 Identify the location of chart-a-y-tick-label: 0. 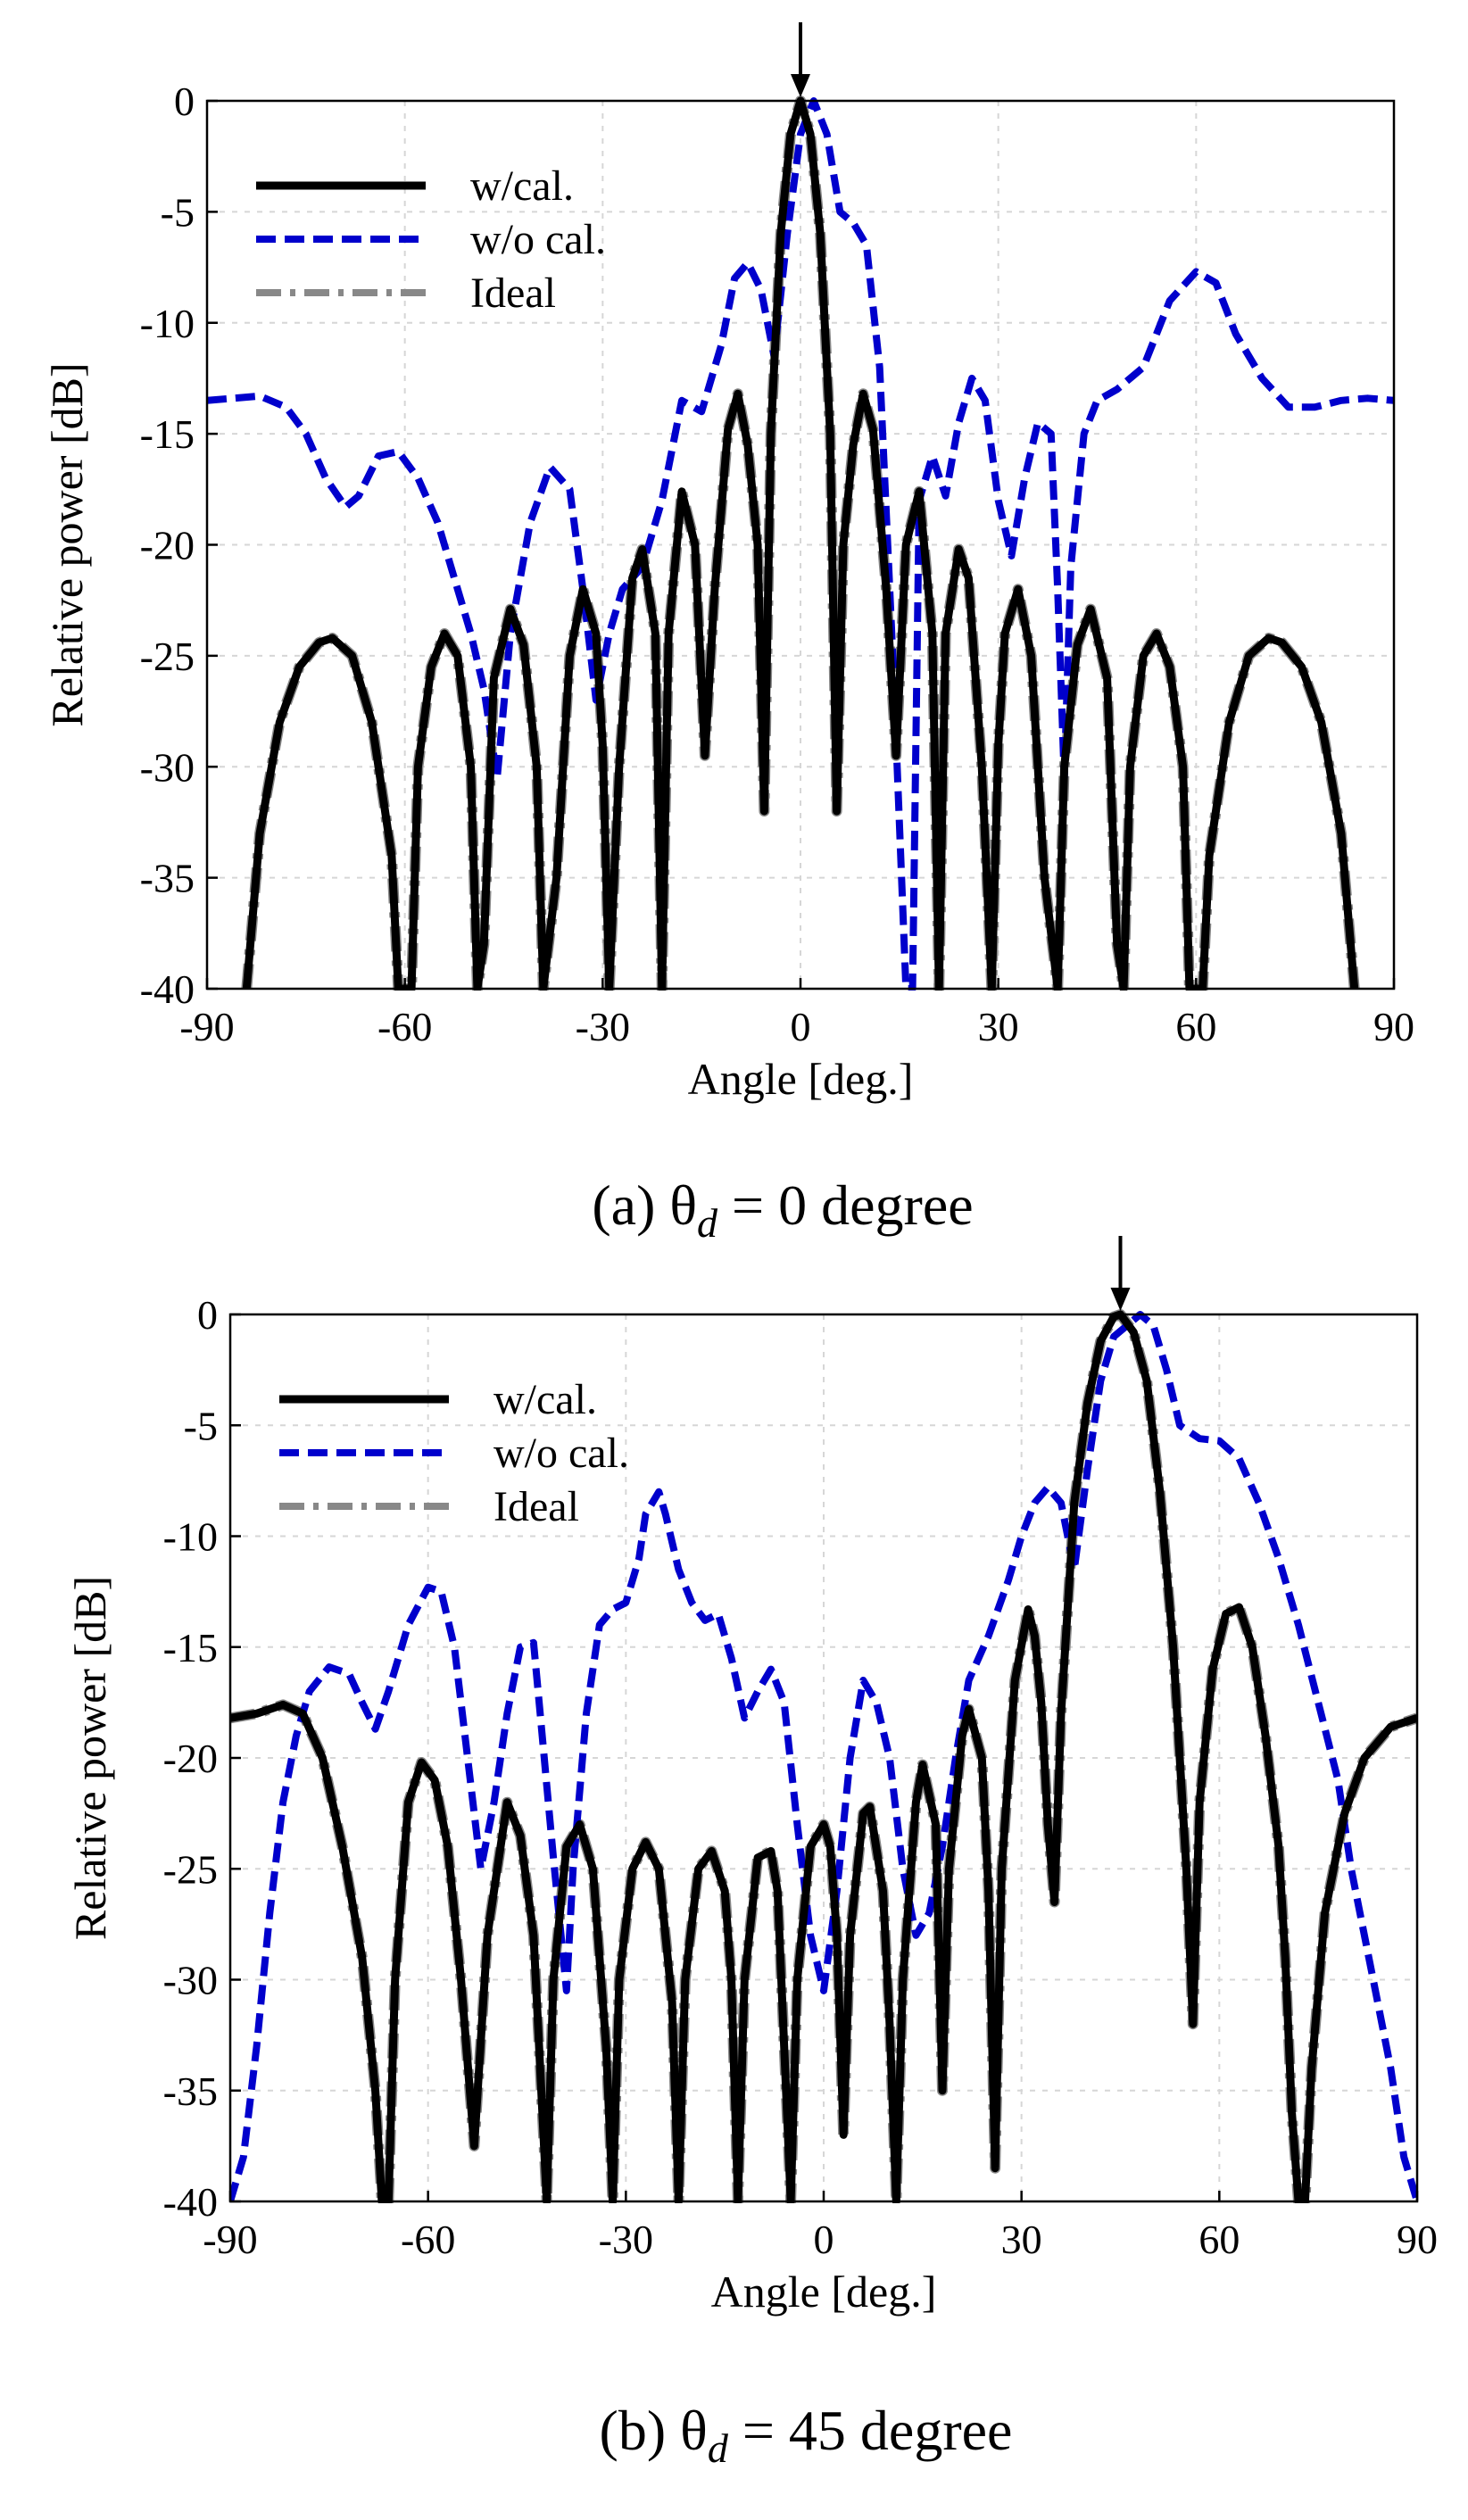
(184, 101).